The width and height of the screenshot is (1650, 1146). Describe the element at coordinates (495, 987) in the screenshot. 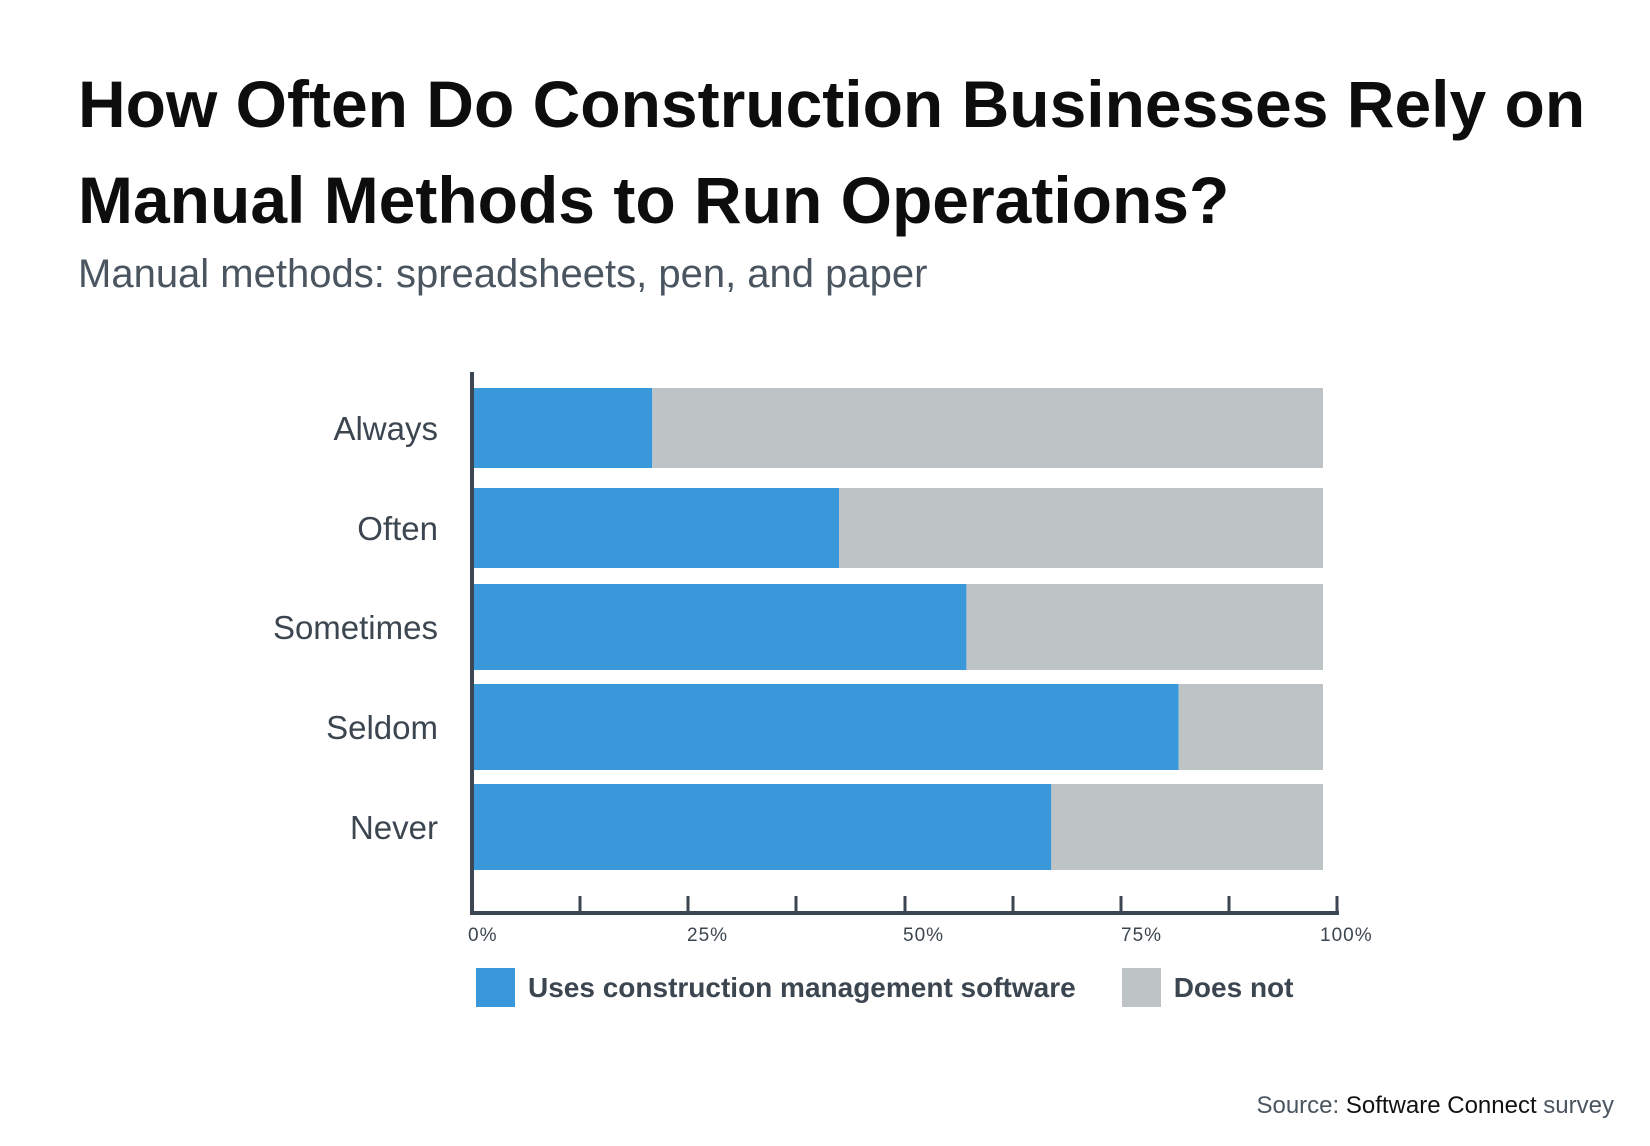

I see `legend-swatch-software` at that location.